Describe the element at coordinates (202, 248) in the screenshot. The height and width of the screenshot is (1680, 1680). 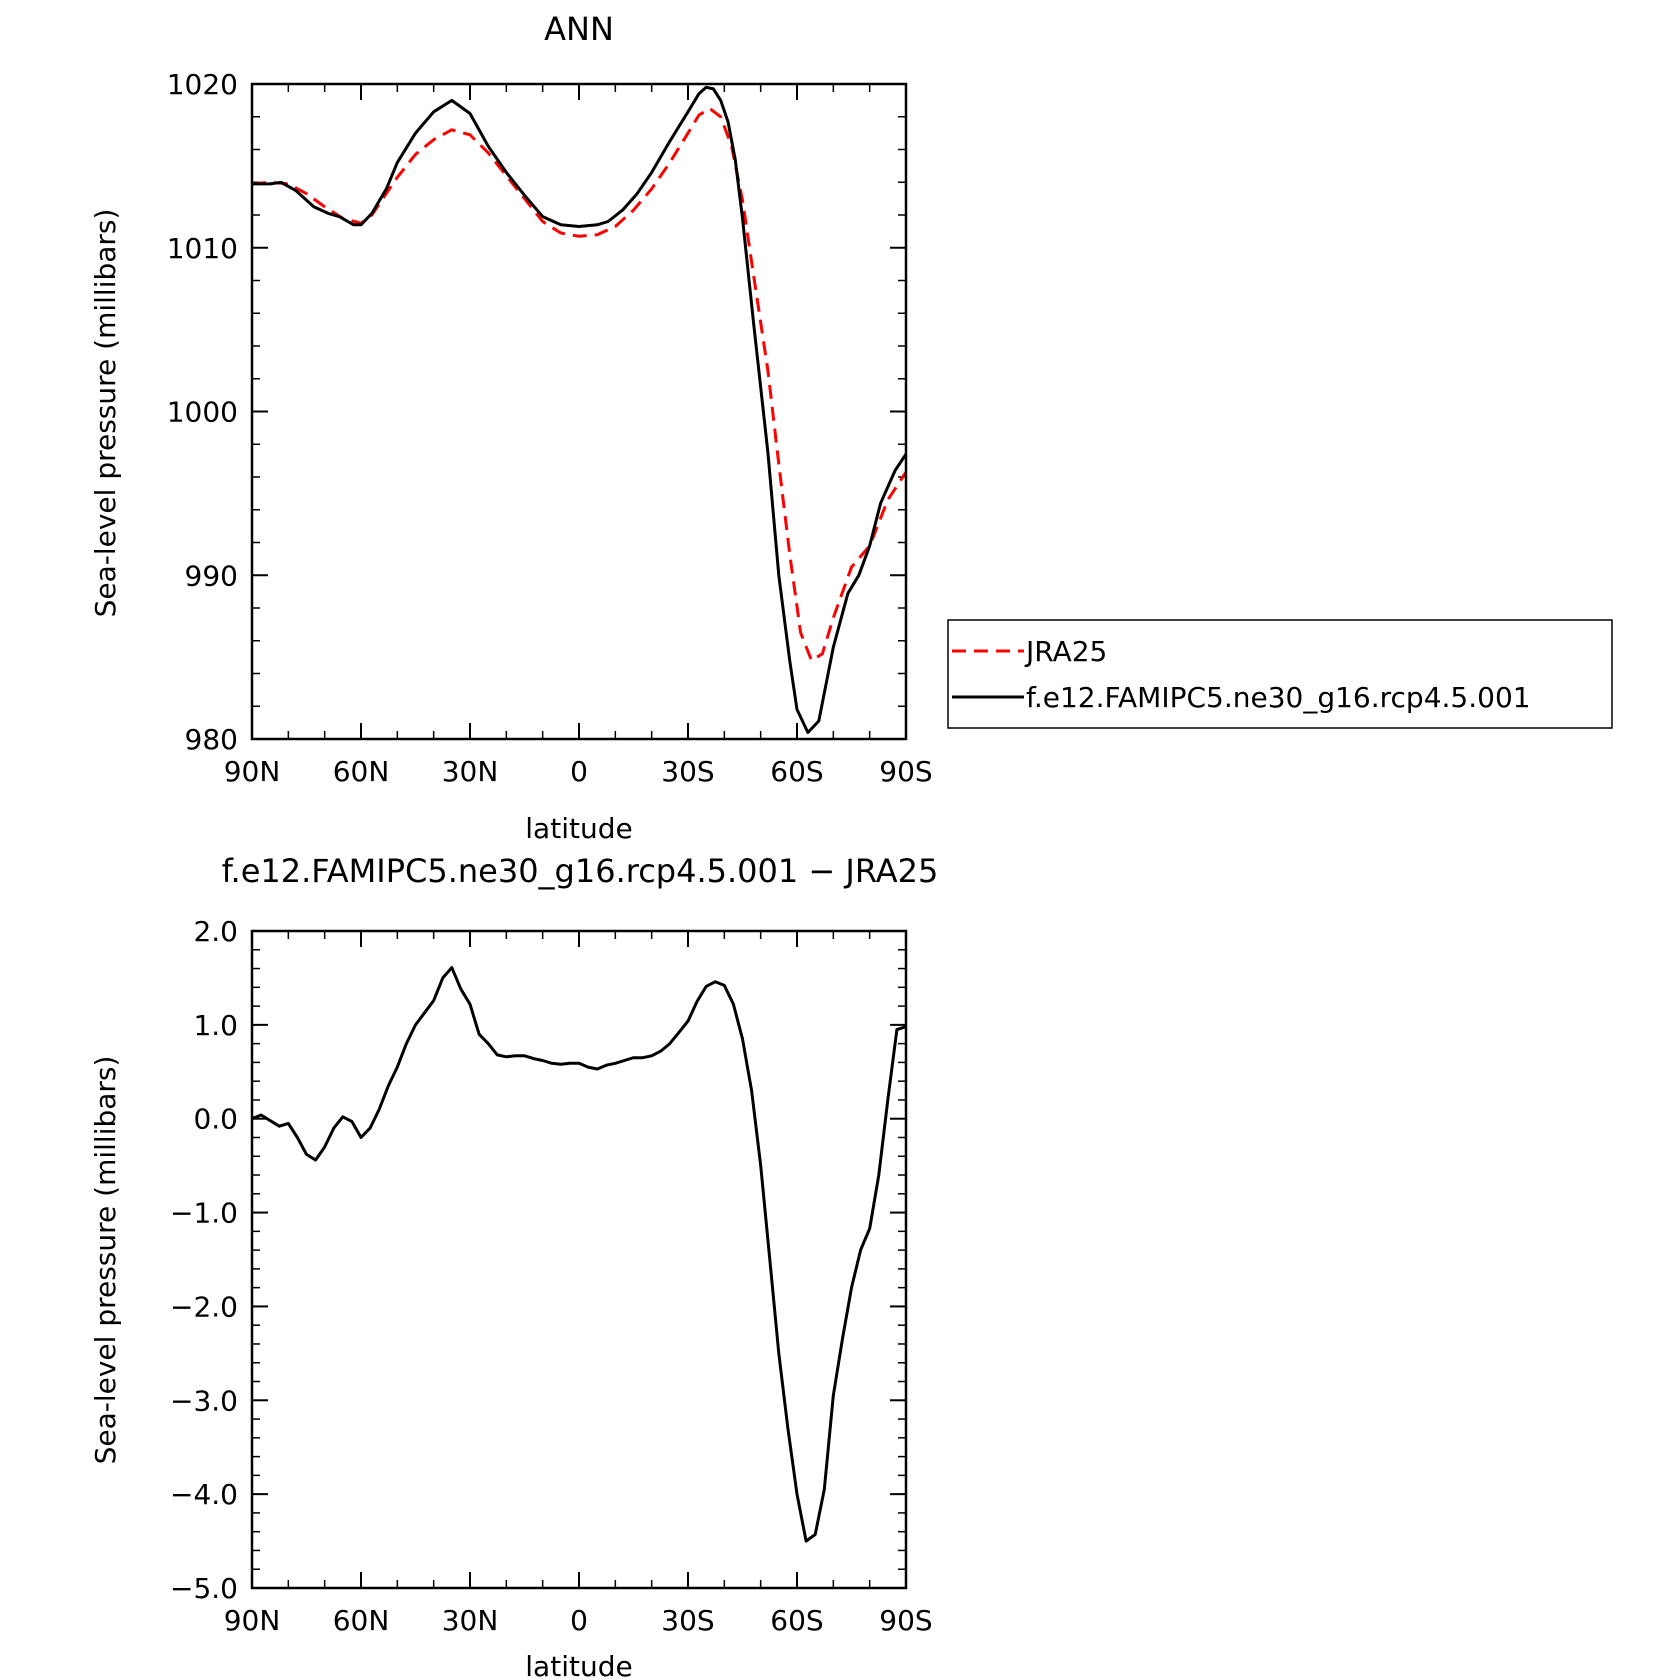
I see `y-tick-label: 1010` at that location.